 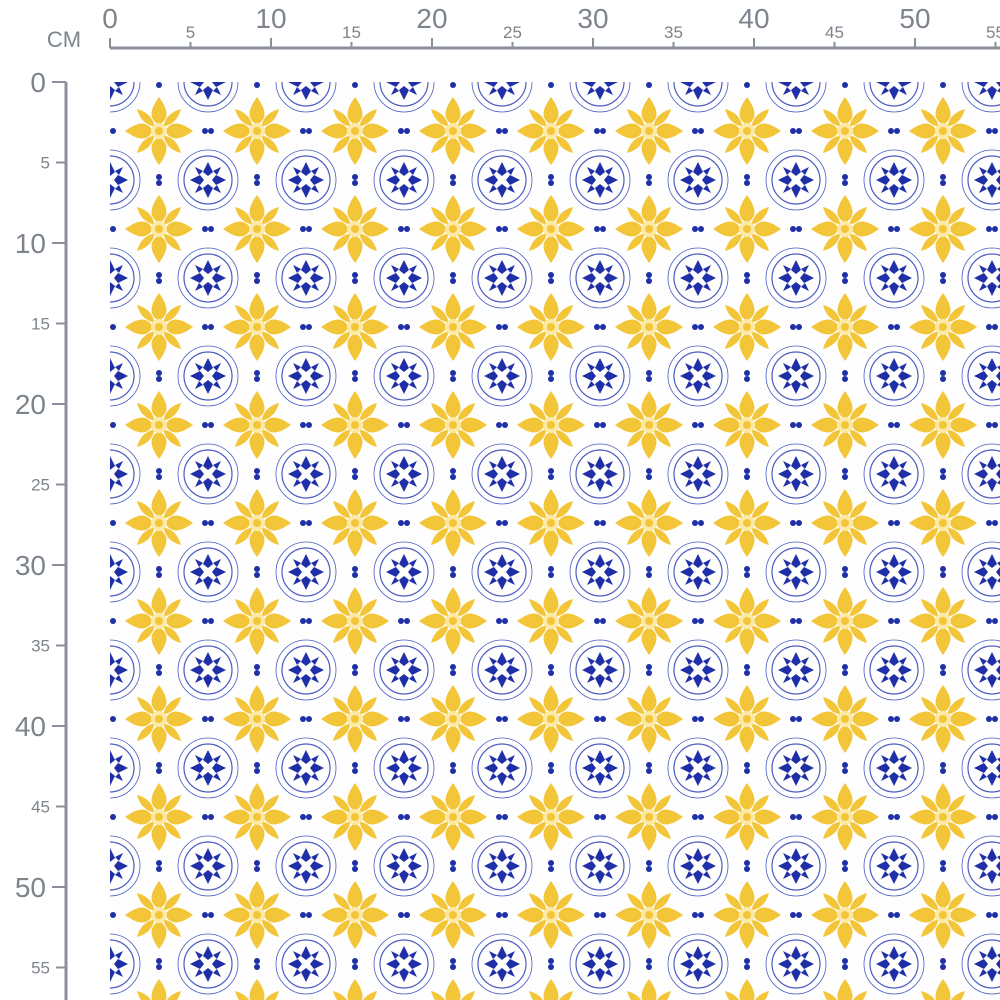 What do you see at coordinates (30, 726) in the screenshot?
I see `left-tick-label: 40` at bounding box center [30, 726].